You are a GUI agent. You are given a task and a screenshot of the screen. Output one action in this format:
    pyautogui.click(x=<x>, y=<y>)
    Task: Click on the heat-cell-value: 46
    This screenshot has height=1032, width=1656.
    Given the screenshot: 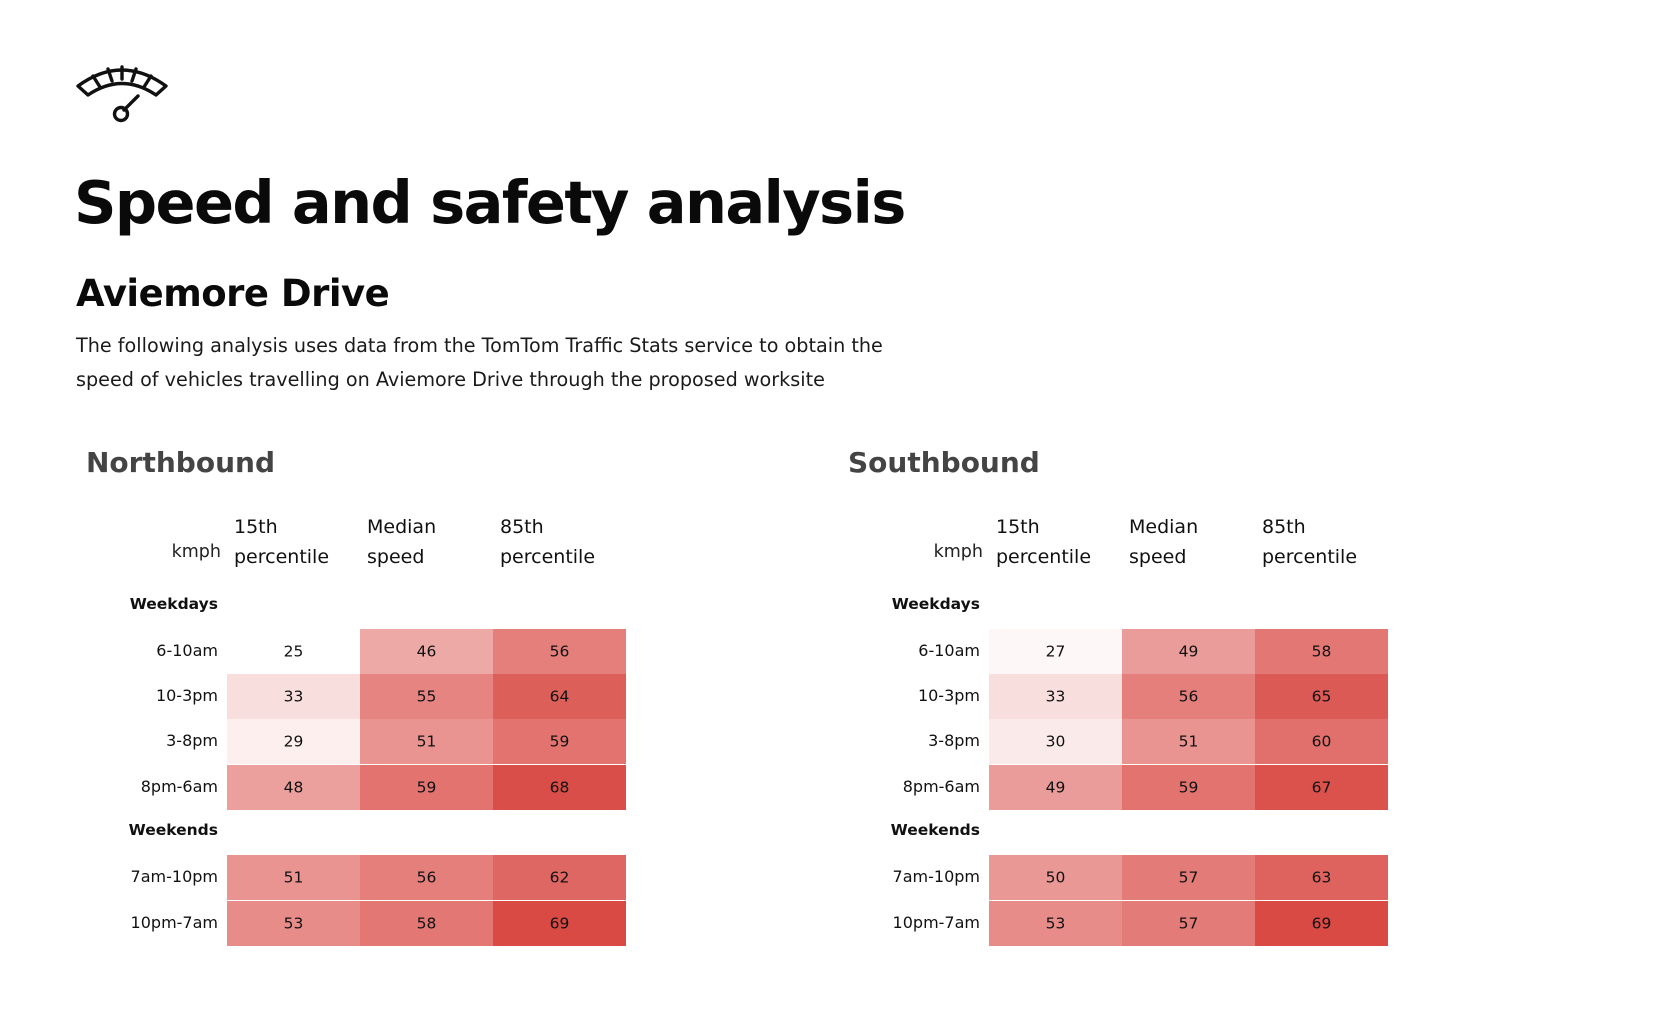 What is the action you would take?
    pyautogui.click(x=427, y=652)
    